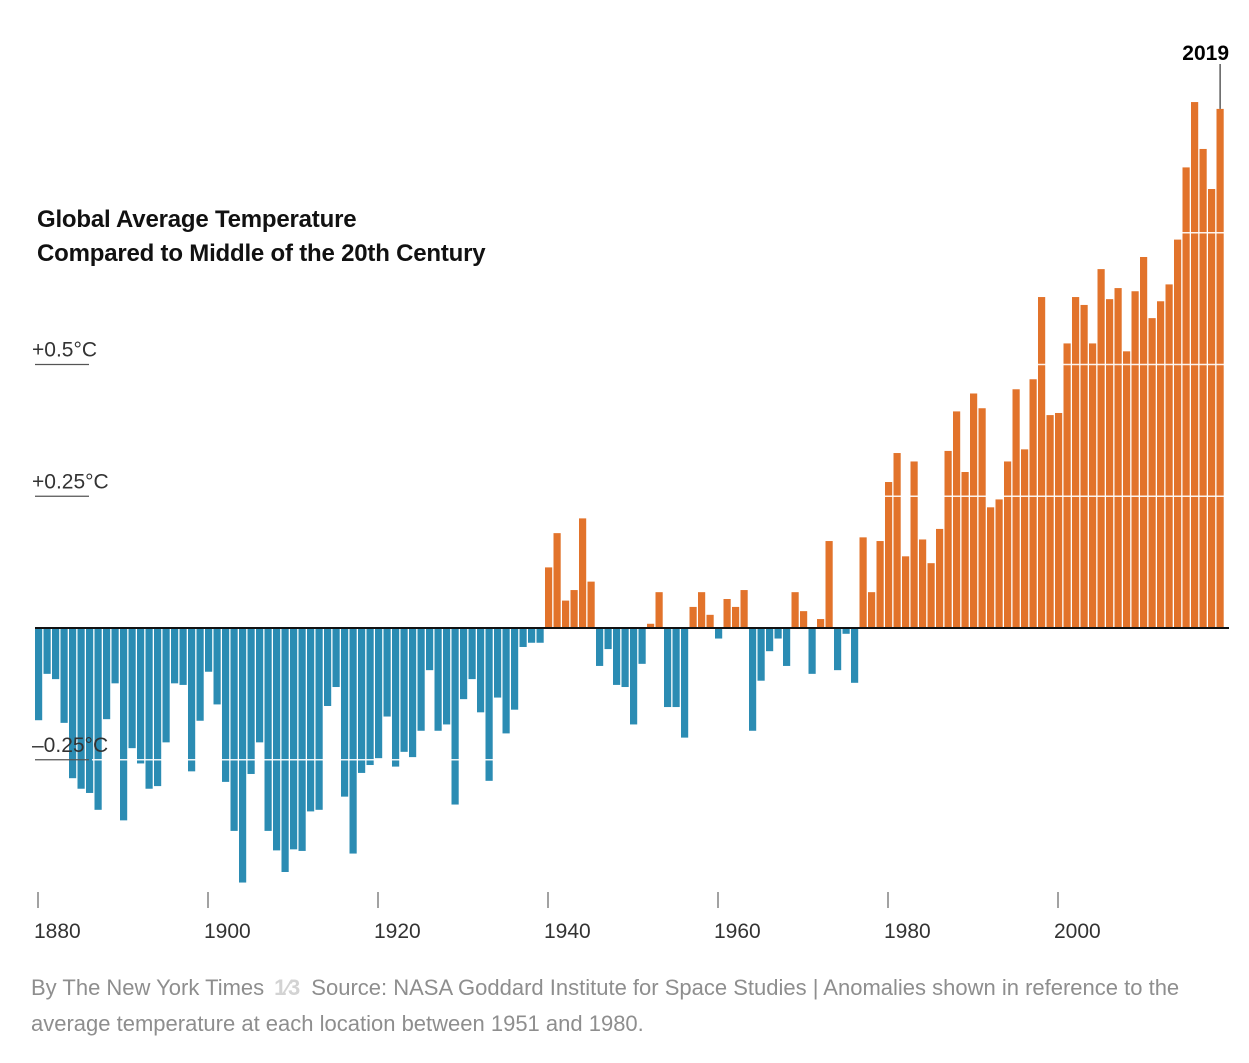 The height and width of the screenshot is (1063, 1249). I want to click on annotation-label: 2019, so click(1205, 53).